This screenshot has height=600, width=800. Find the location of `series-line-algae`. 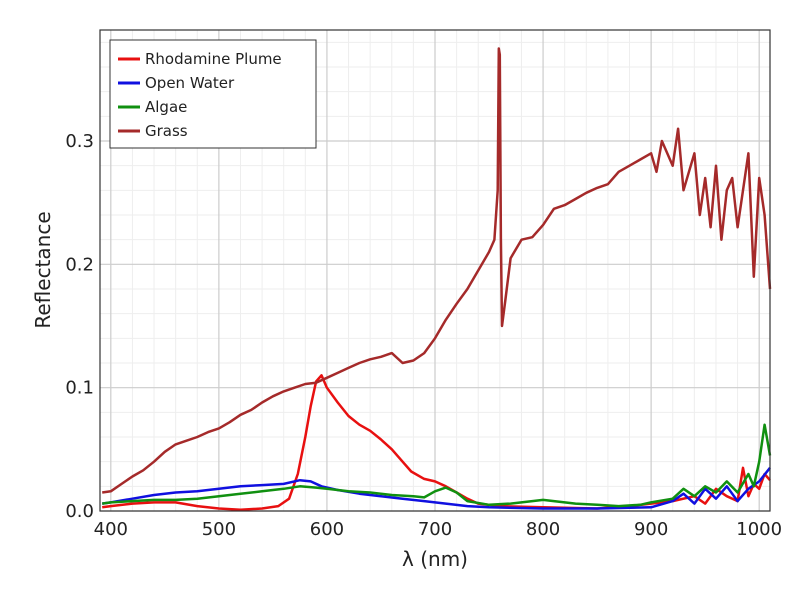

series-line-algae is located at coordinates (437, 465).